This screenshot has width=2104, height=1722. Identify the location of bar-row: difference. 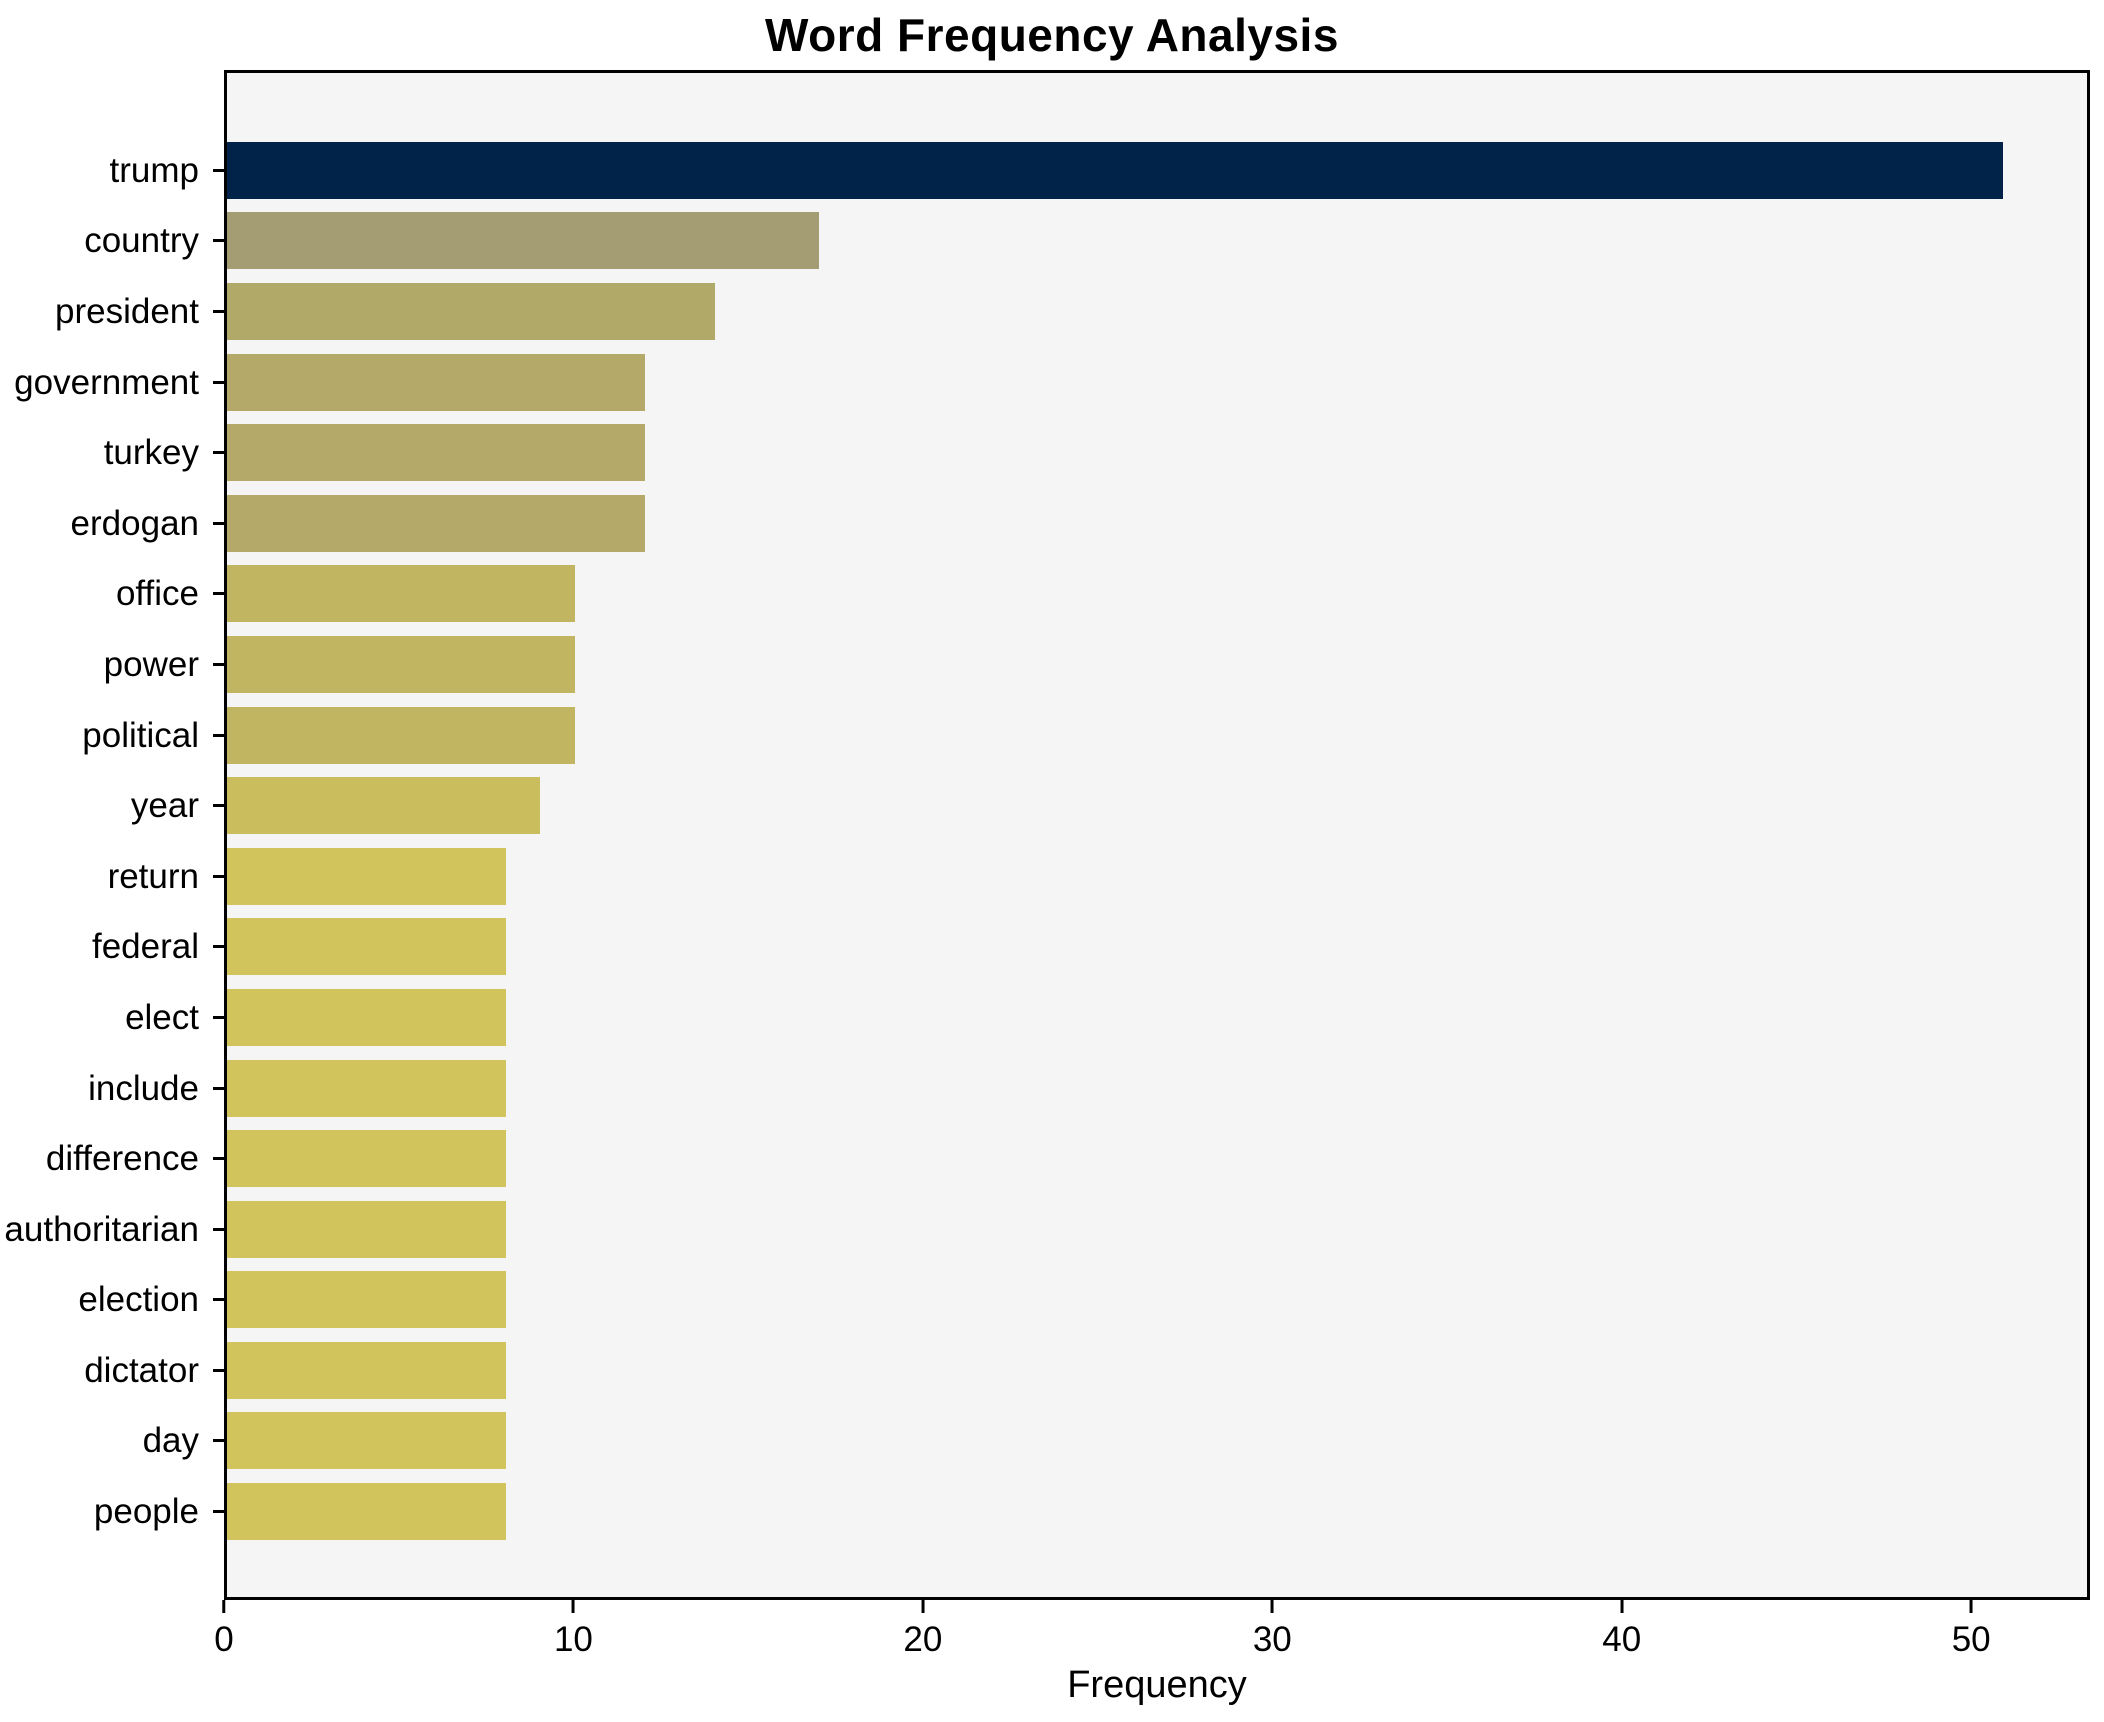
(1066, 1158).